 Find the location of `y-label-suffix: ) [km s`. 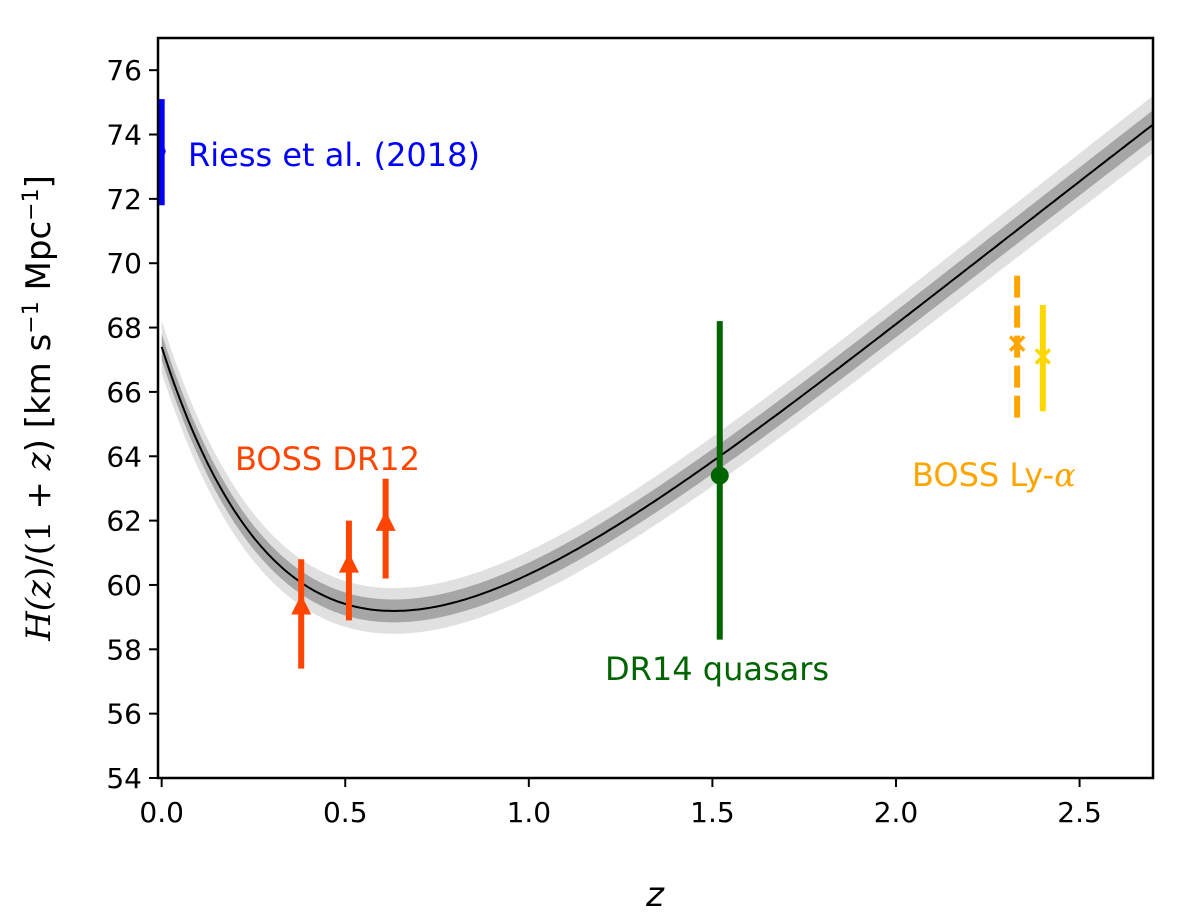

y-label-suffix: ) [km s is located at coordinates (39, 393).